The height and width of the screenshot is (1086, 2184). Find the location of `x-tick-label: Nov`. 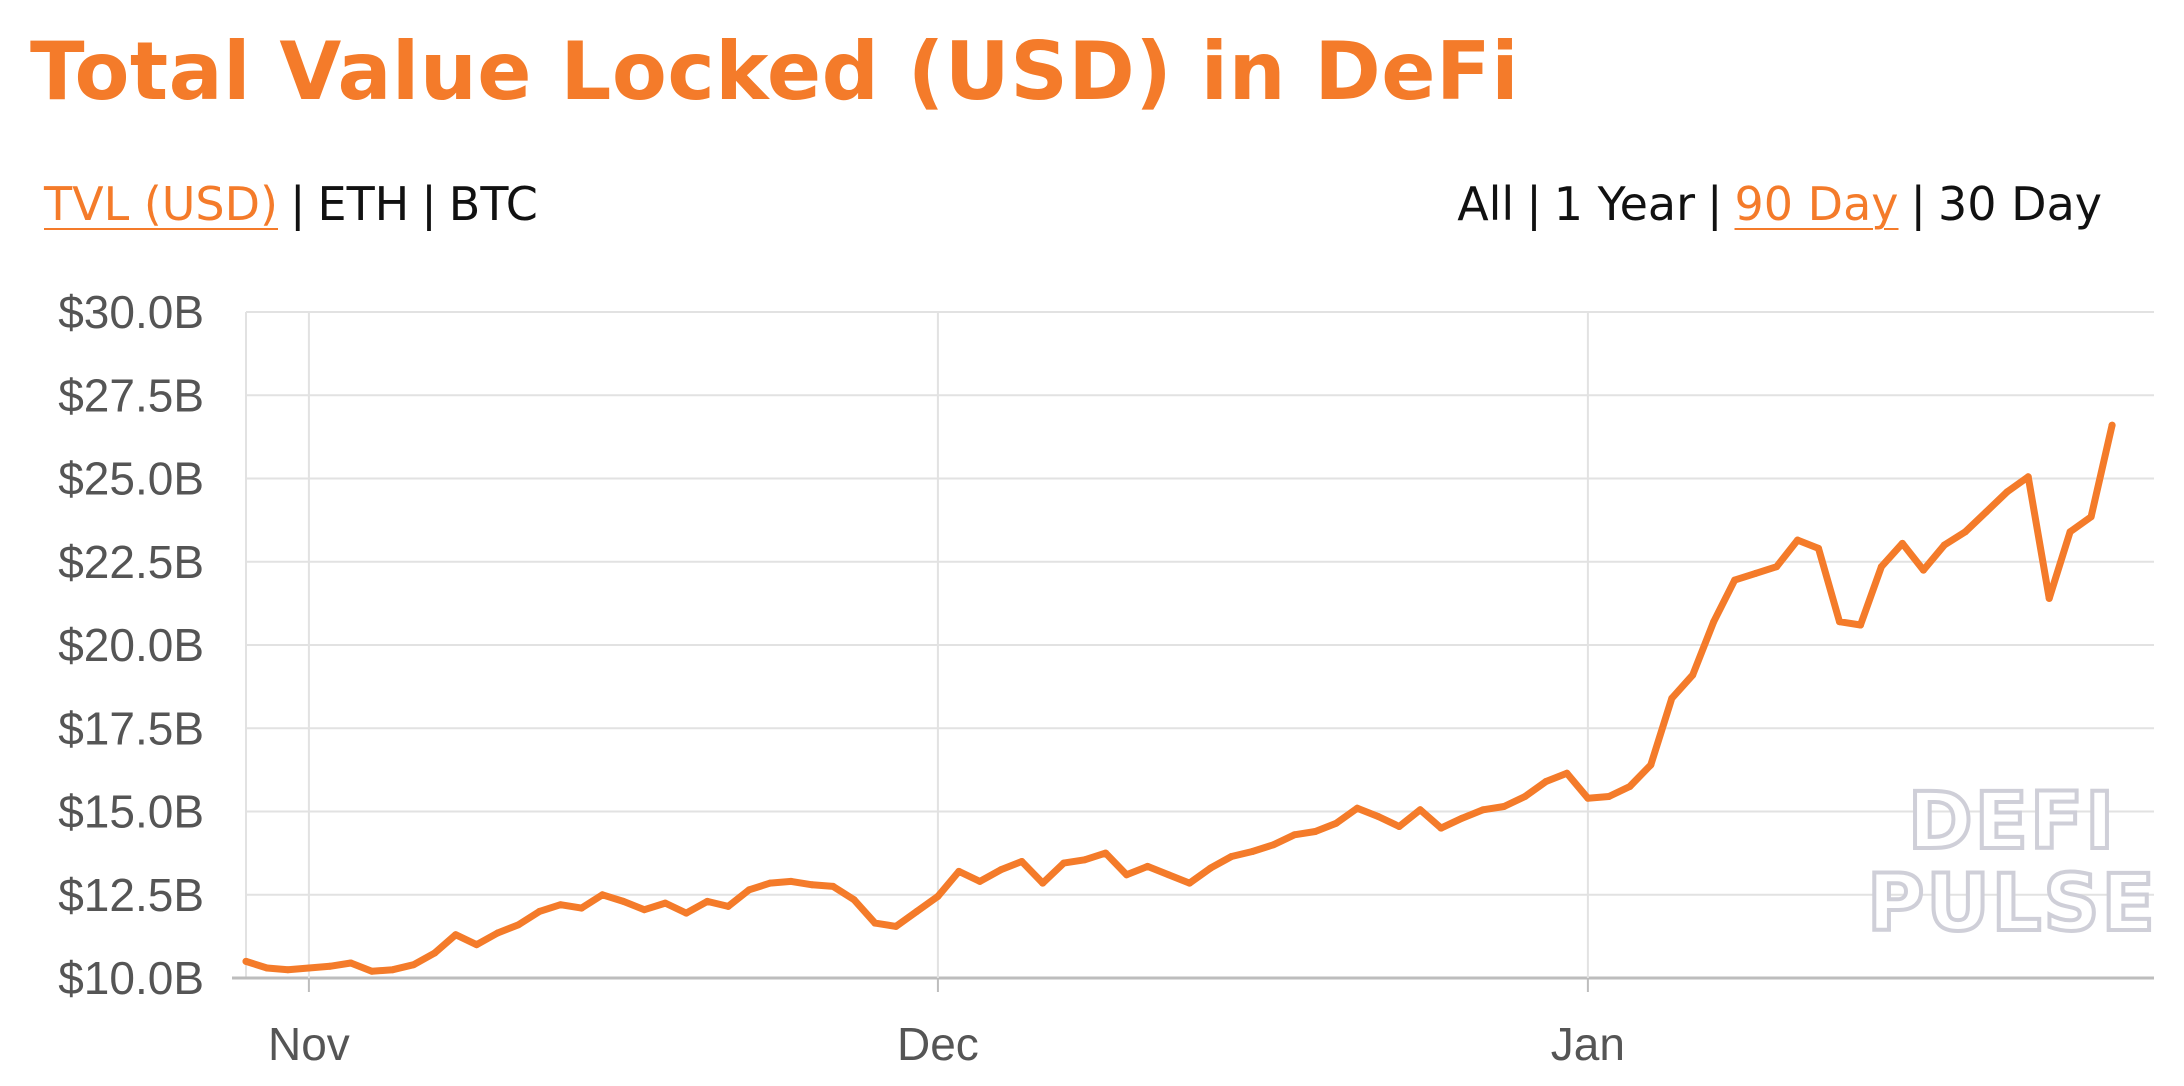

x-tick-label: Nov is located at coordinates (309, 1044).